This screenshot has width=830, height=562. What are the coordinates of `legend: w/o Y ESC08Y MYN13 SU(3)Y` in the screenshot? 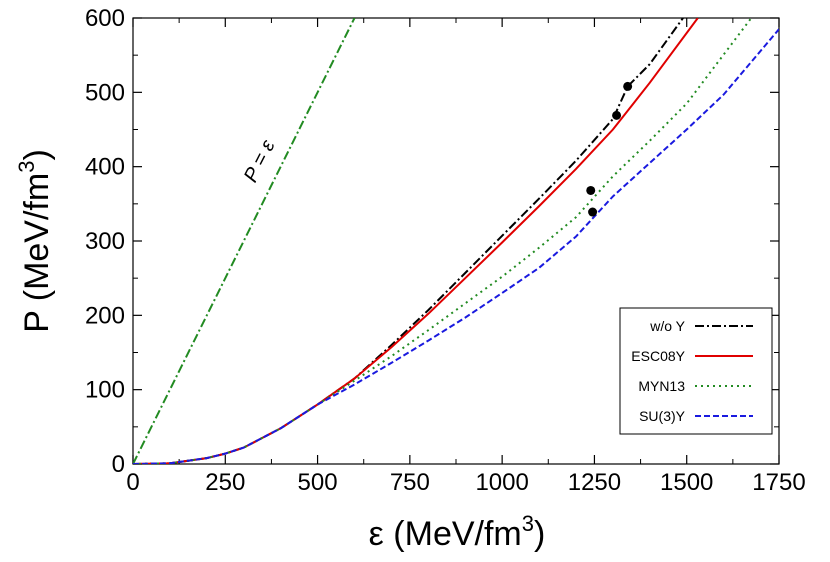 It's located at (696, 371).